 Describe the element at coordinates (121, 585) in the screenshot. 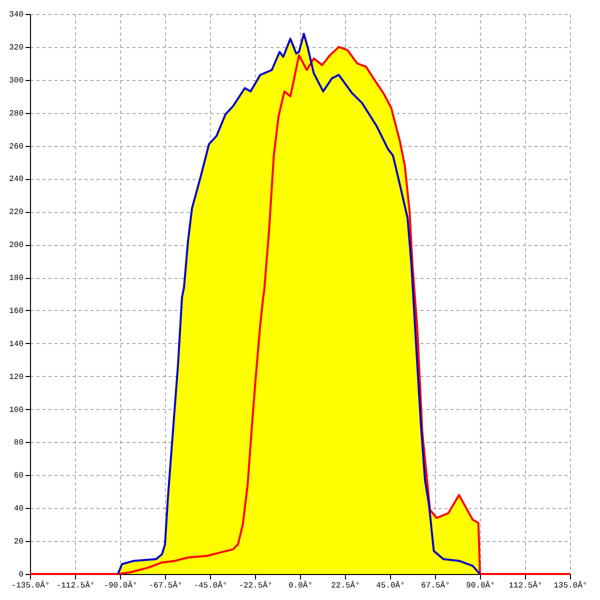

I see `x-tick-label: -90.0Â°` at that location.